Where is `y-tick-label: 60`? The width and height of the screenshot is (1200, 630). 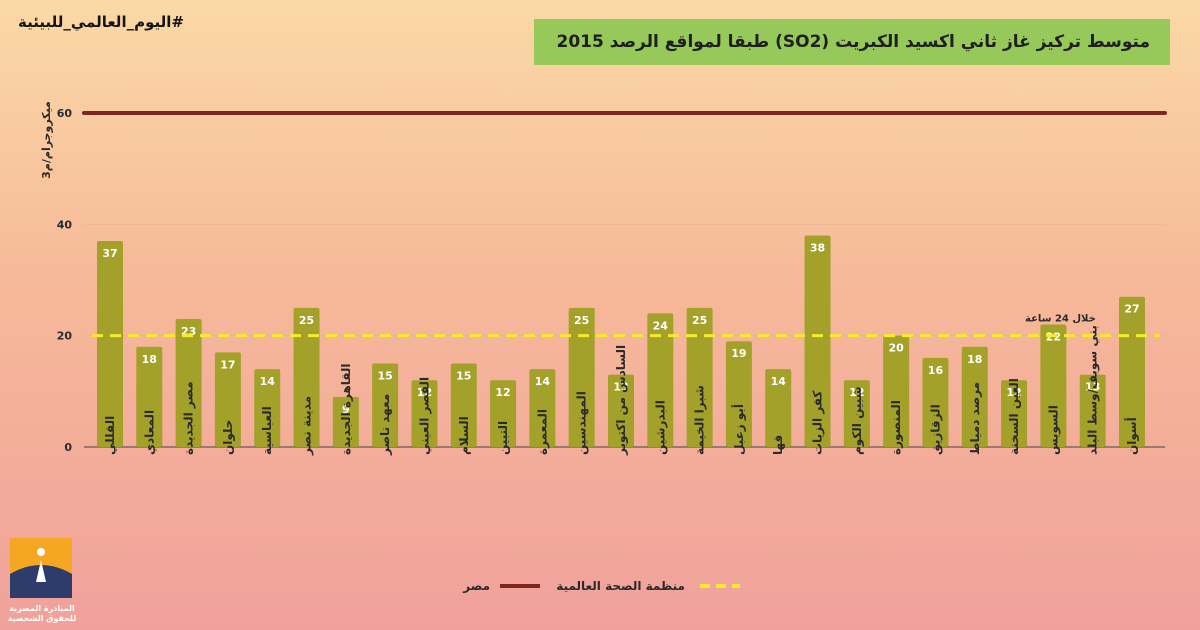
y-tick-label: 60 is located at coordinates (65, 113).